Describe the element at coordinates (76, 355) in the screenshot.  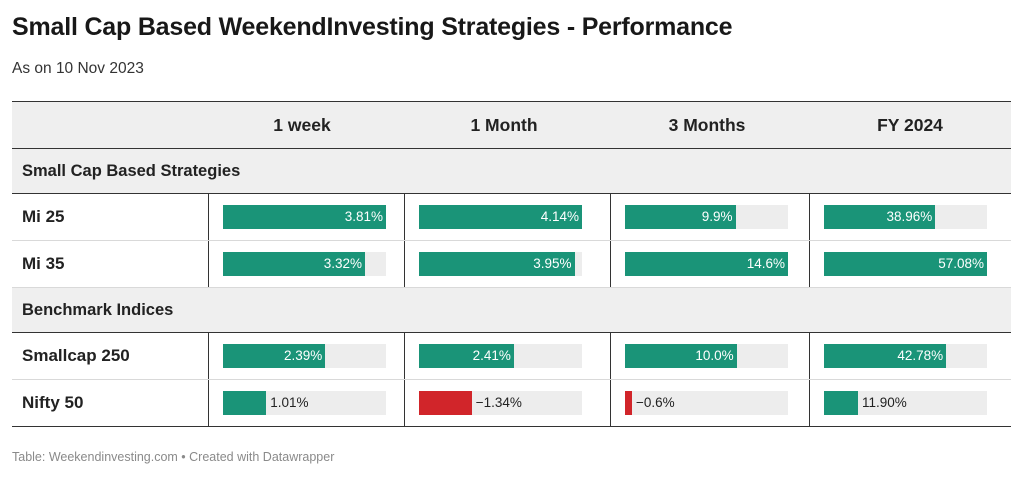
I see `row-label: Smallcap 250` at that location.